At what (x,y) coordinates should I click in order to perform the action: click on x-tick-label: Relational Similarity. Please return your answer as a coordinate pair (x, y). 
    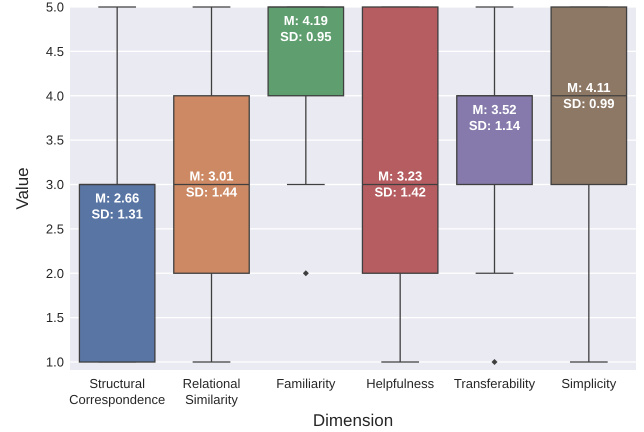
    Looking at the image, I should click on (211, 391).